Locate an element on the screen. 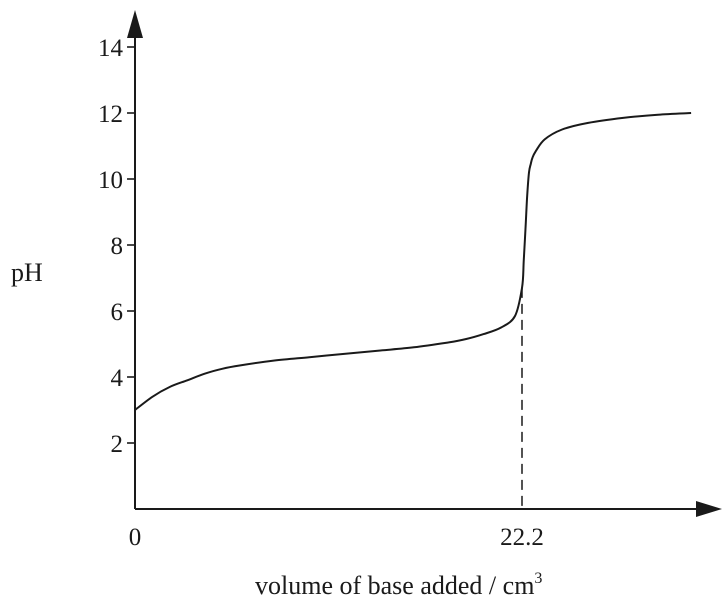 This screenshot has height=601, width=722. y-tick-label: 6 is located at coordinates (117, 312).